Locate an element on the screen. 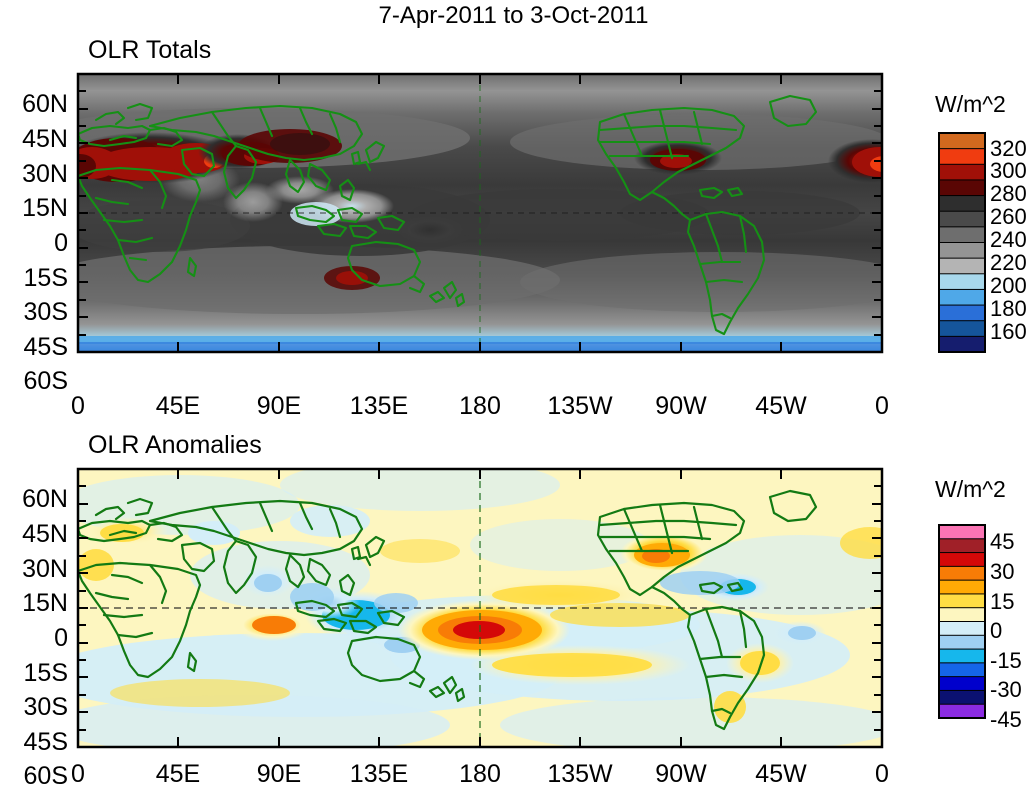 The width and height of the screenshot is (1027, 791). cb-top-tick-280: 280 is located at coordinates (1008, 193).